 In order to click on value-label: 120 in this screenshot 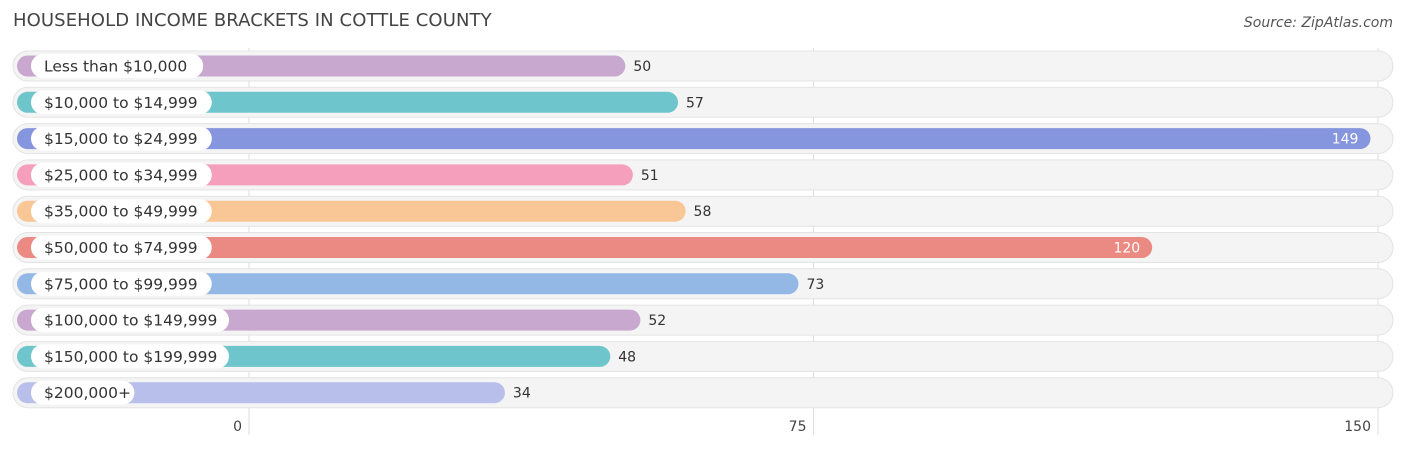, I will do `click(1126, 249)`.